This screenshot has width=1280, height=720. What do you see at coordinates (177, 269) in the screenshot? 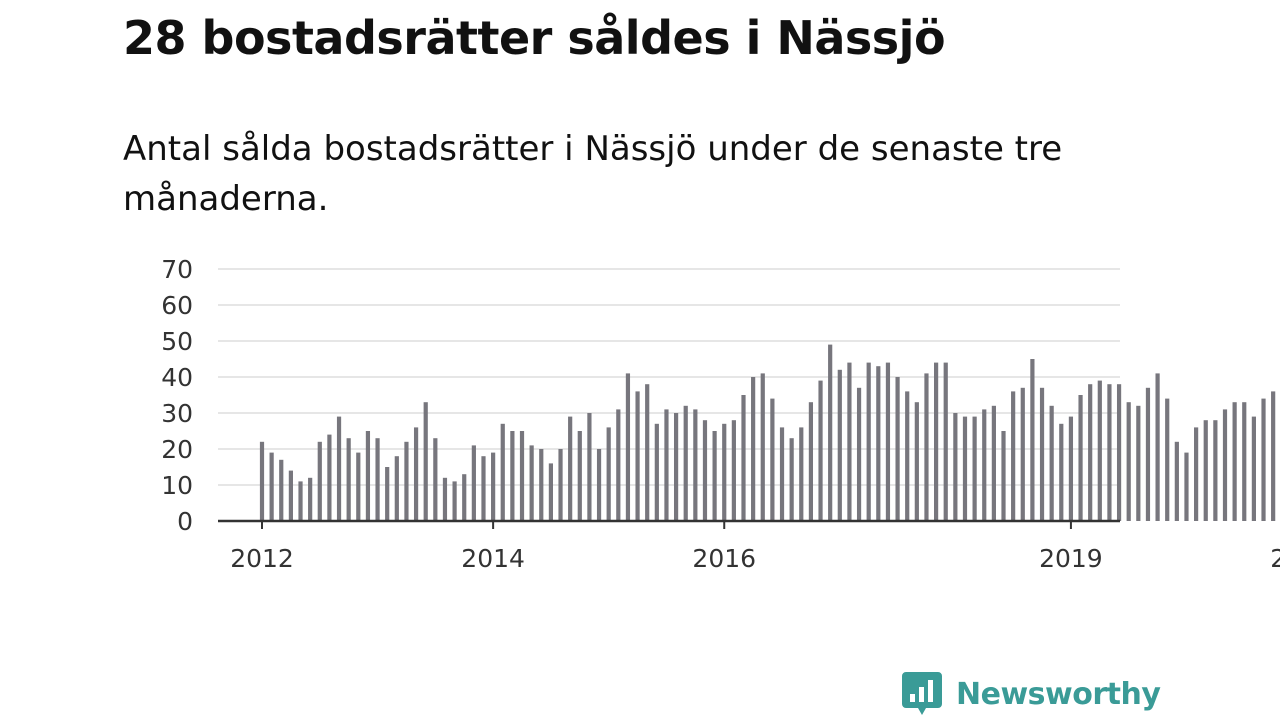
I see `y-tick-label: 70` at bounding box center [177, 269].